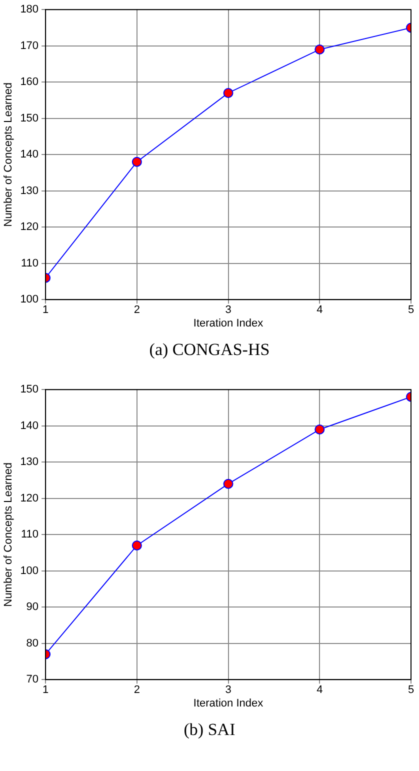  Describe the element at coordinates (29, 10) in the screenshot. I see `y-tick-label: 180` at that location.